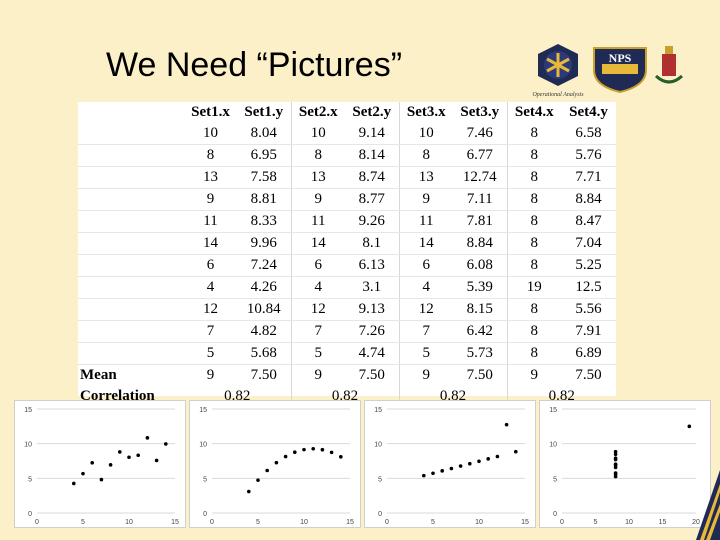 The image size is (720, 540). What do you see at coordinates (372, 112) in the screenshot?
I see `col-header: Set2.y` at bounding box center [372, 112].